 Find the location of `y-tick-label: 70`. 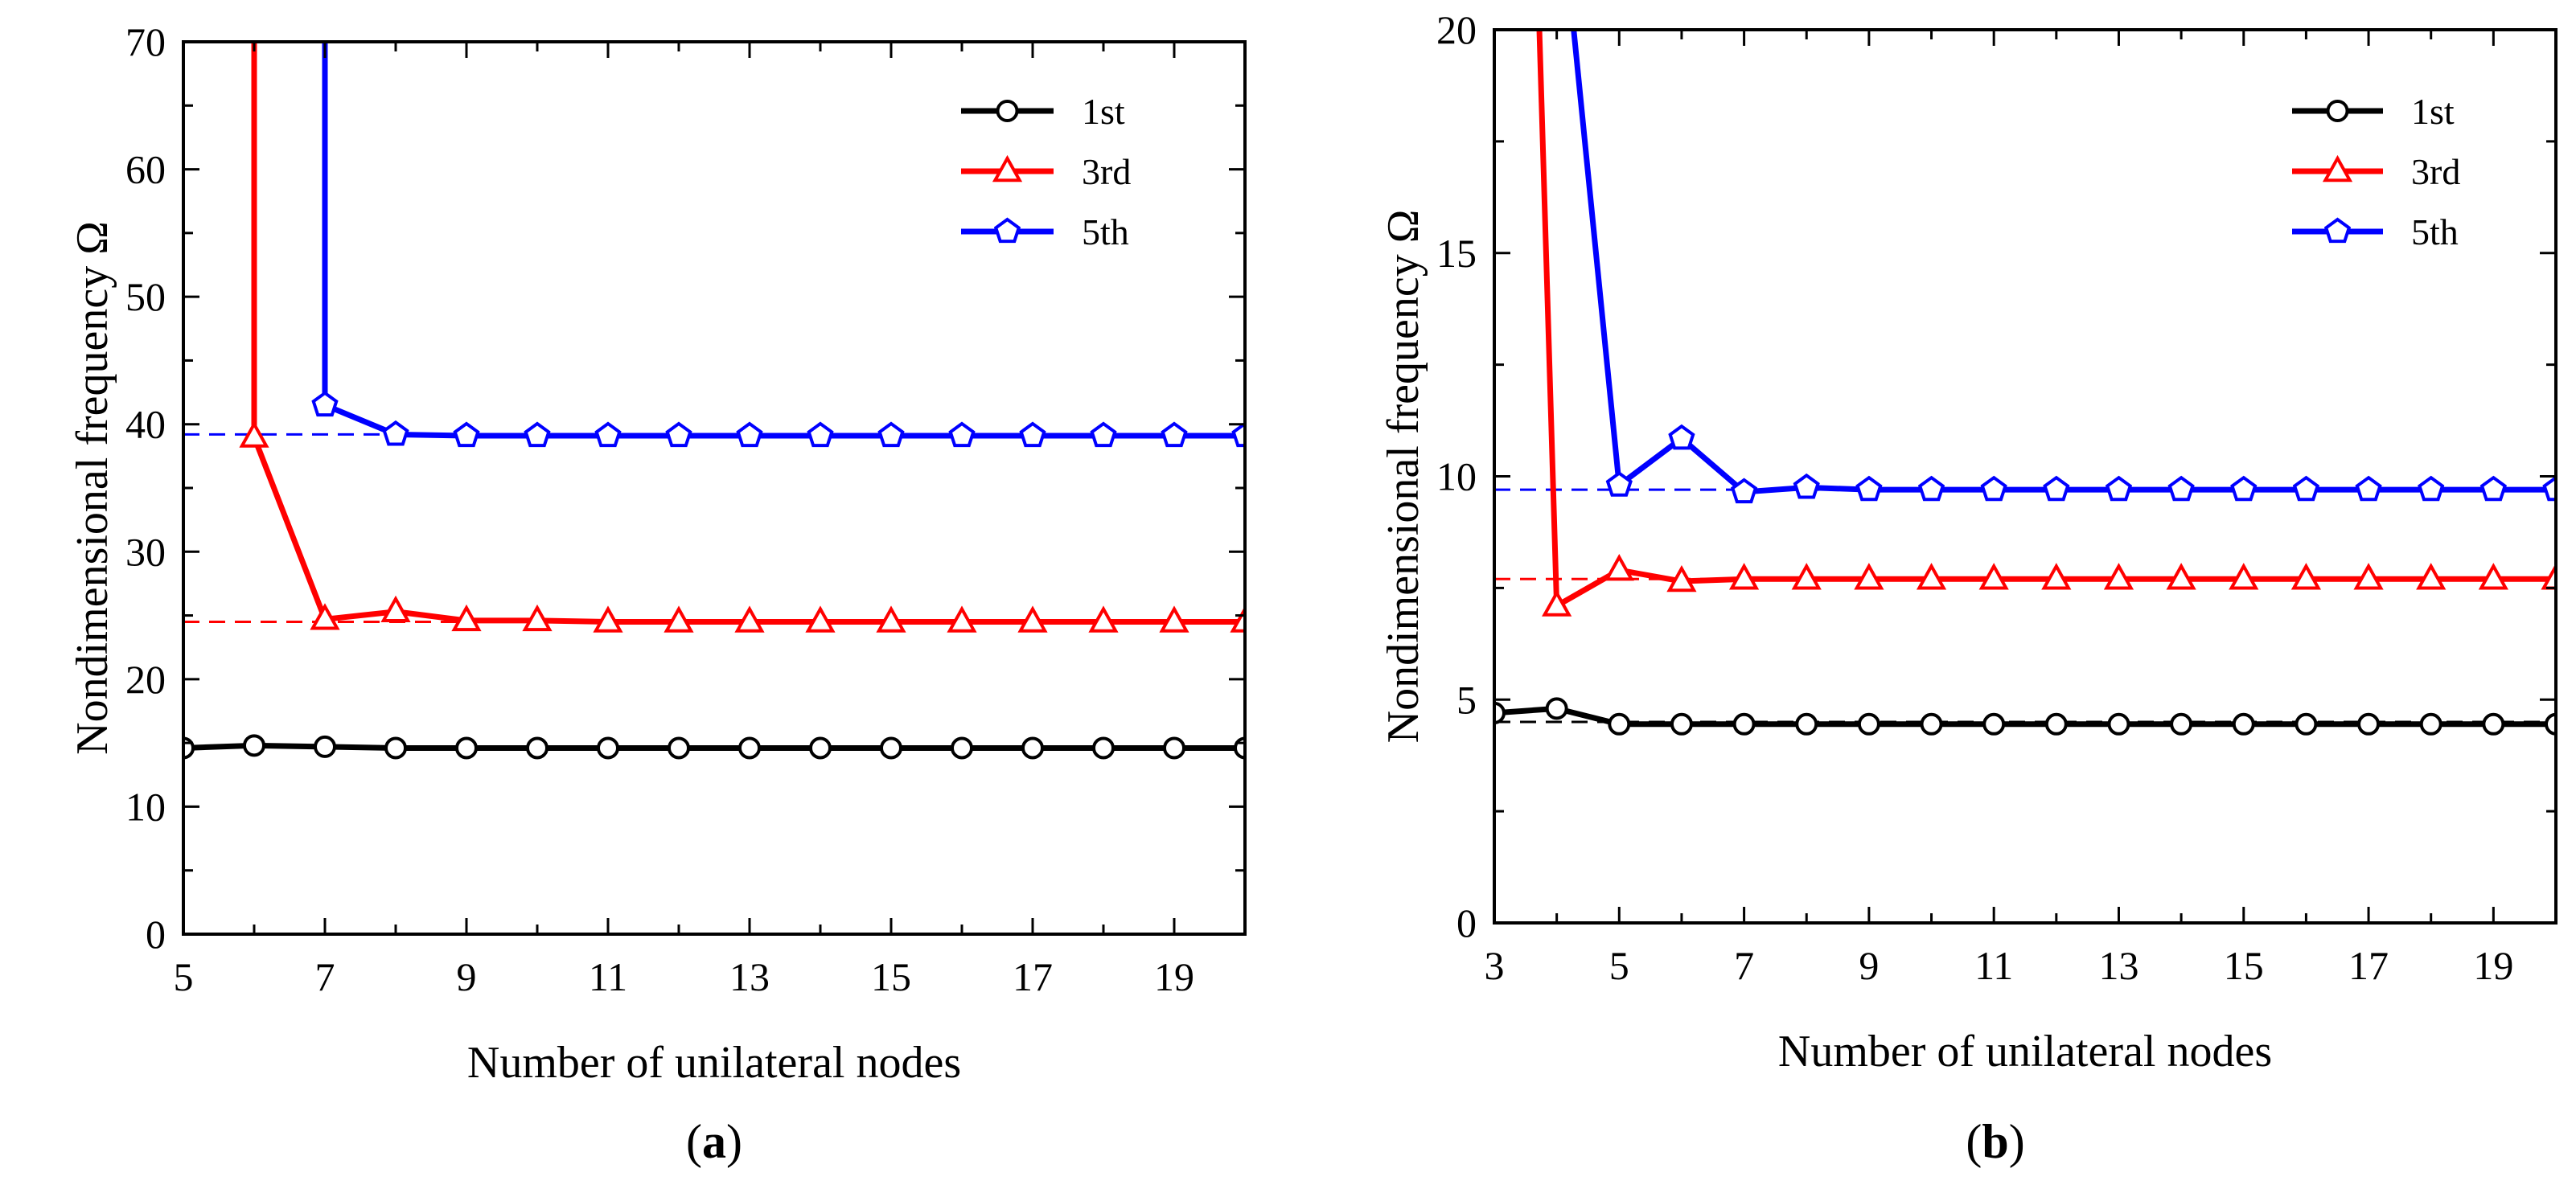

y-tick-label: 70 is located at coordinates (145, 42).